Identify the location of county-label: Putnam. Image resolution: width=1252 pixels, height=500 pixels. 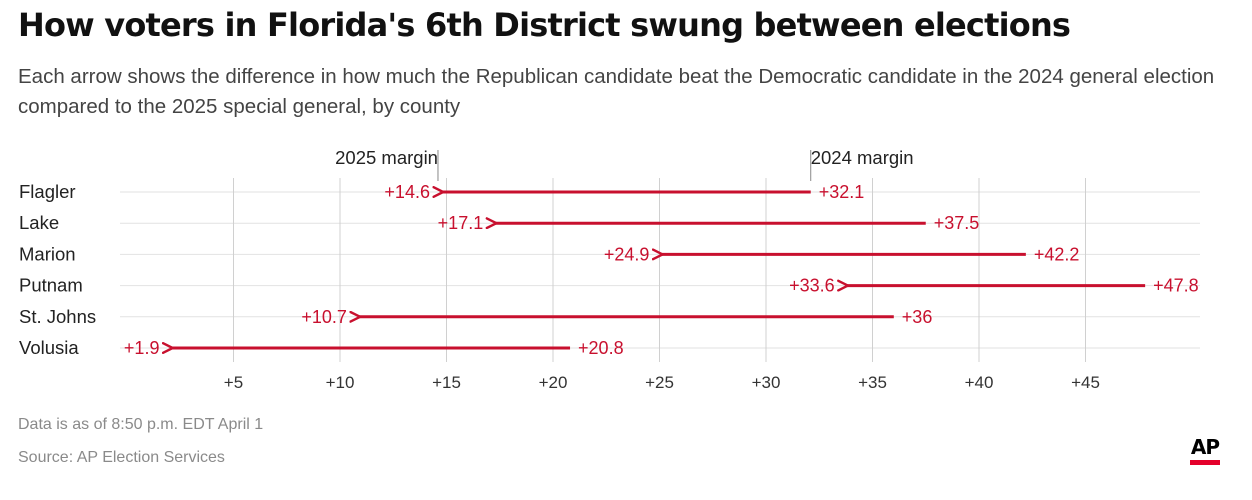
(51, 285).